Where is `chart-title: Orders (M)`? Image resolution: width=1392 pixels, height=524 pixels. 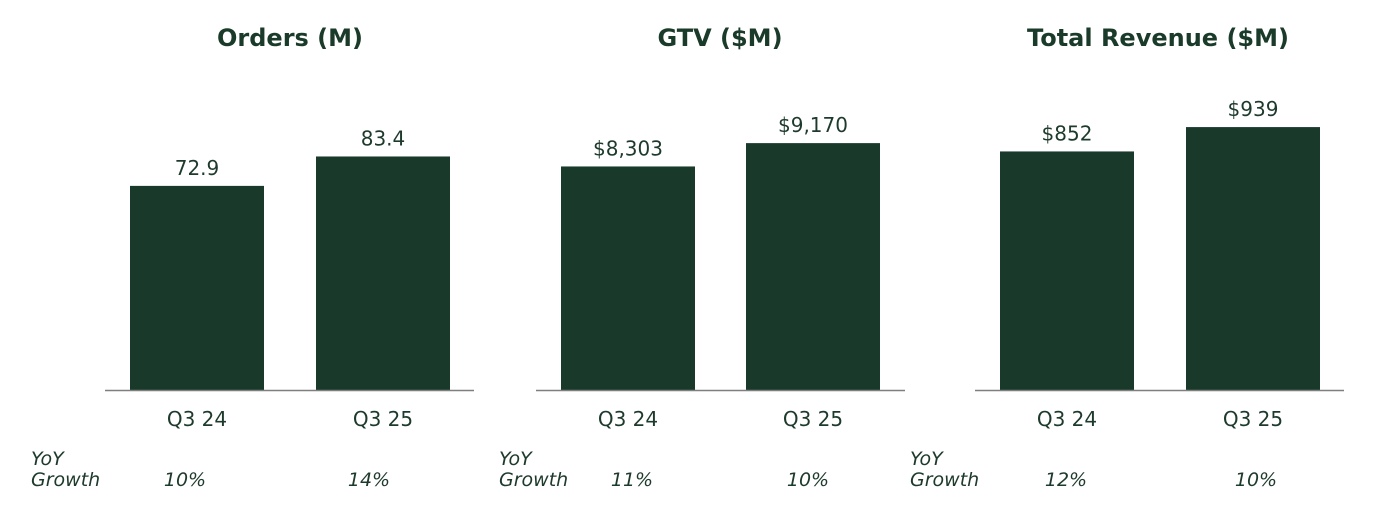
chart-title: Orders (M) is located at coordinates (290, 38).